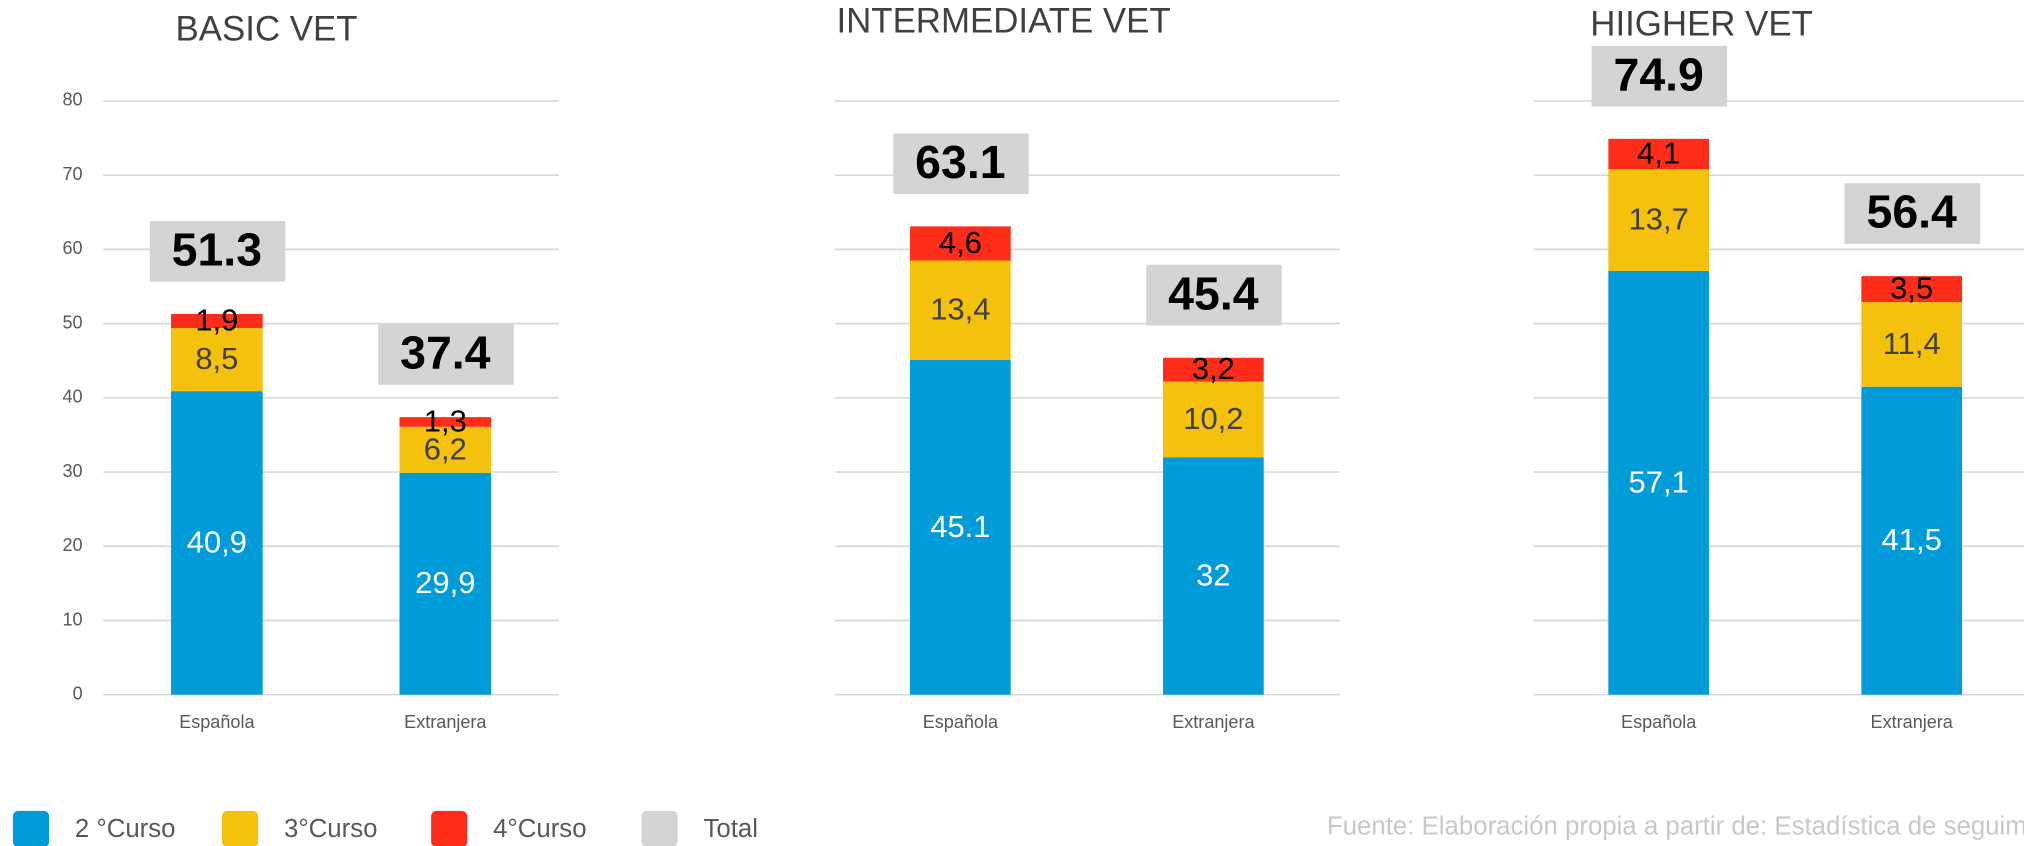  I want to click on value-label: 32, so click(1213, 574).